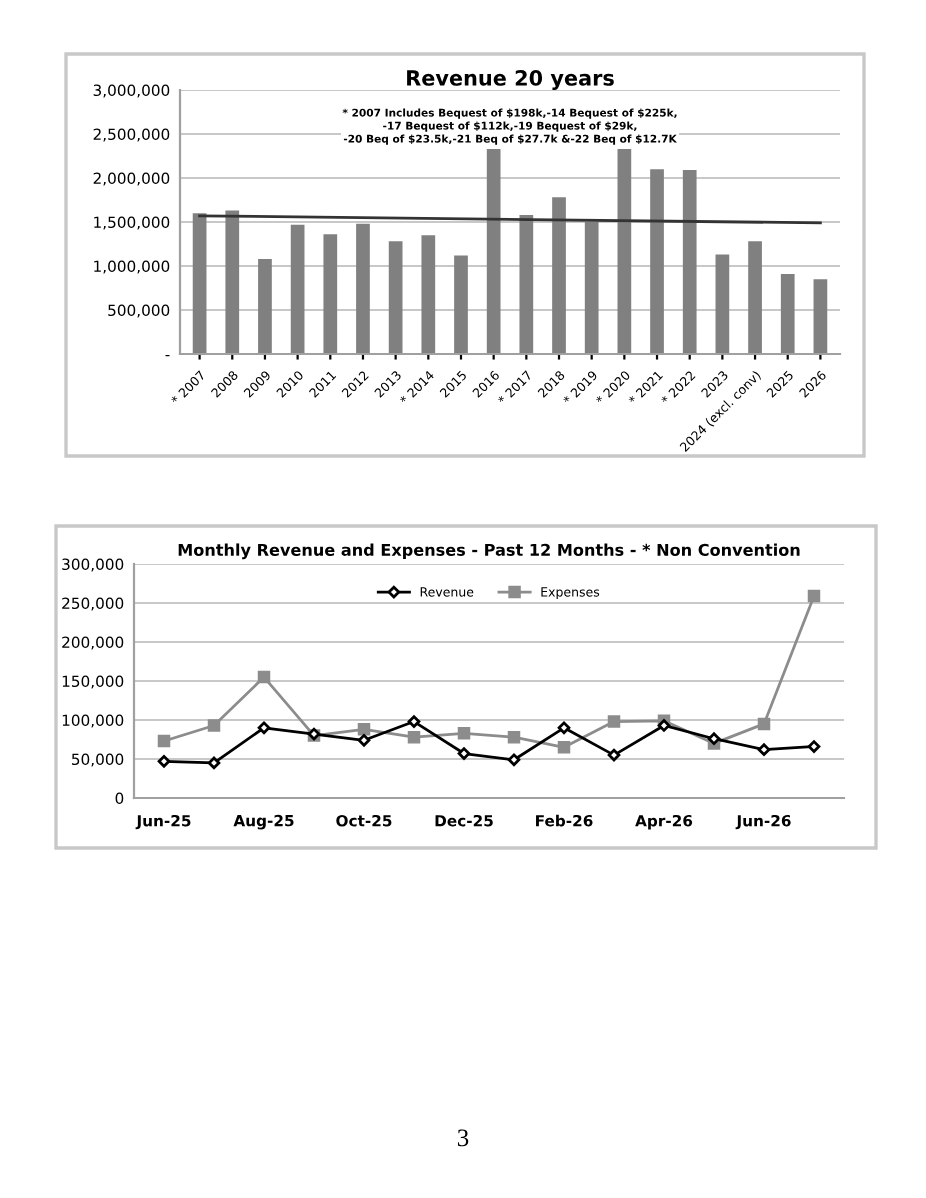 The image size is (926, 1198). Describe the element at coordinates (489, 551) in the screenshot. I see `chart-title: Monthly Revenue and Expenses - Past 12 Months - * Non Convention` at that location.